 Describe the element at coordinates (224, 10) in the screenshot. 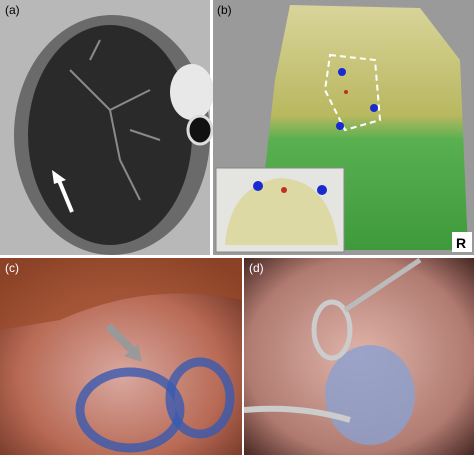

I see `panel-label: (b)` at that location.